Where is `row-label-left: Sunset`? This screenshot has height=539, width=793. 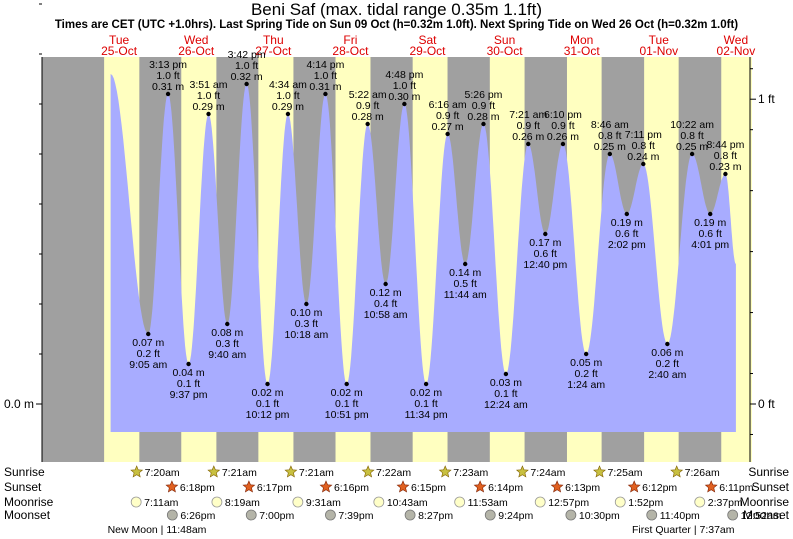
row-label-left: Sunset is located at coordinates (23, 487).